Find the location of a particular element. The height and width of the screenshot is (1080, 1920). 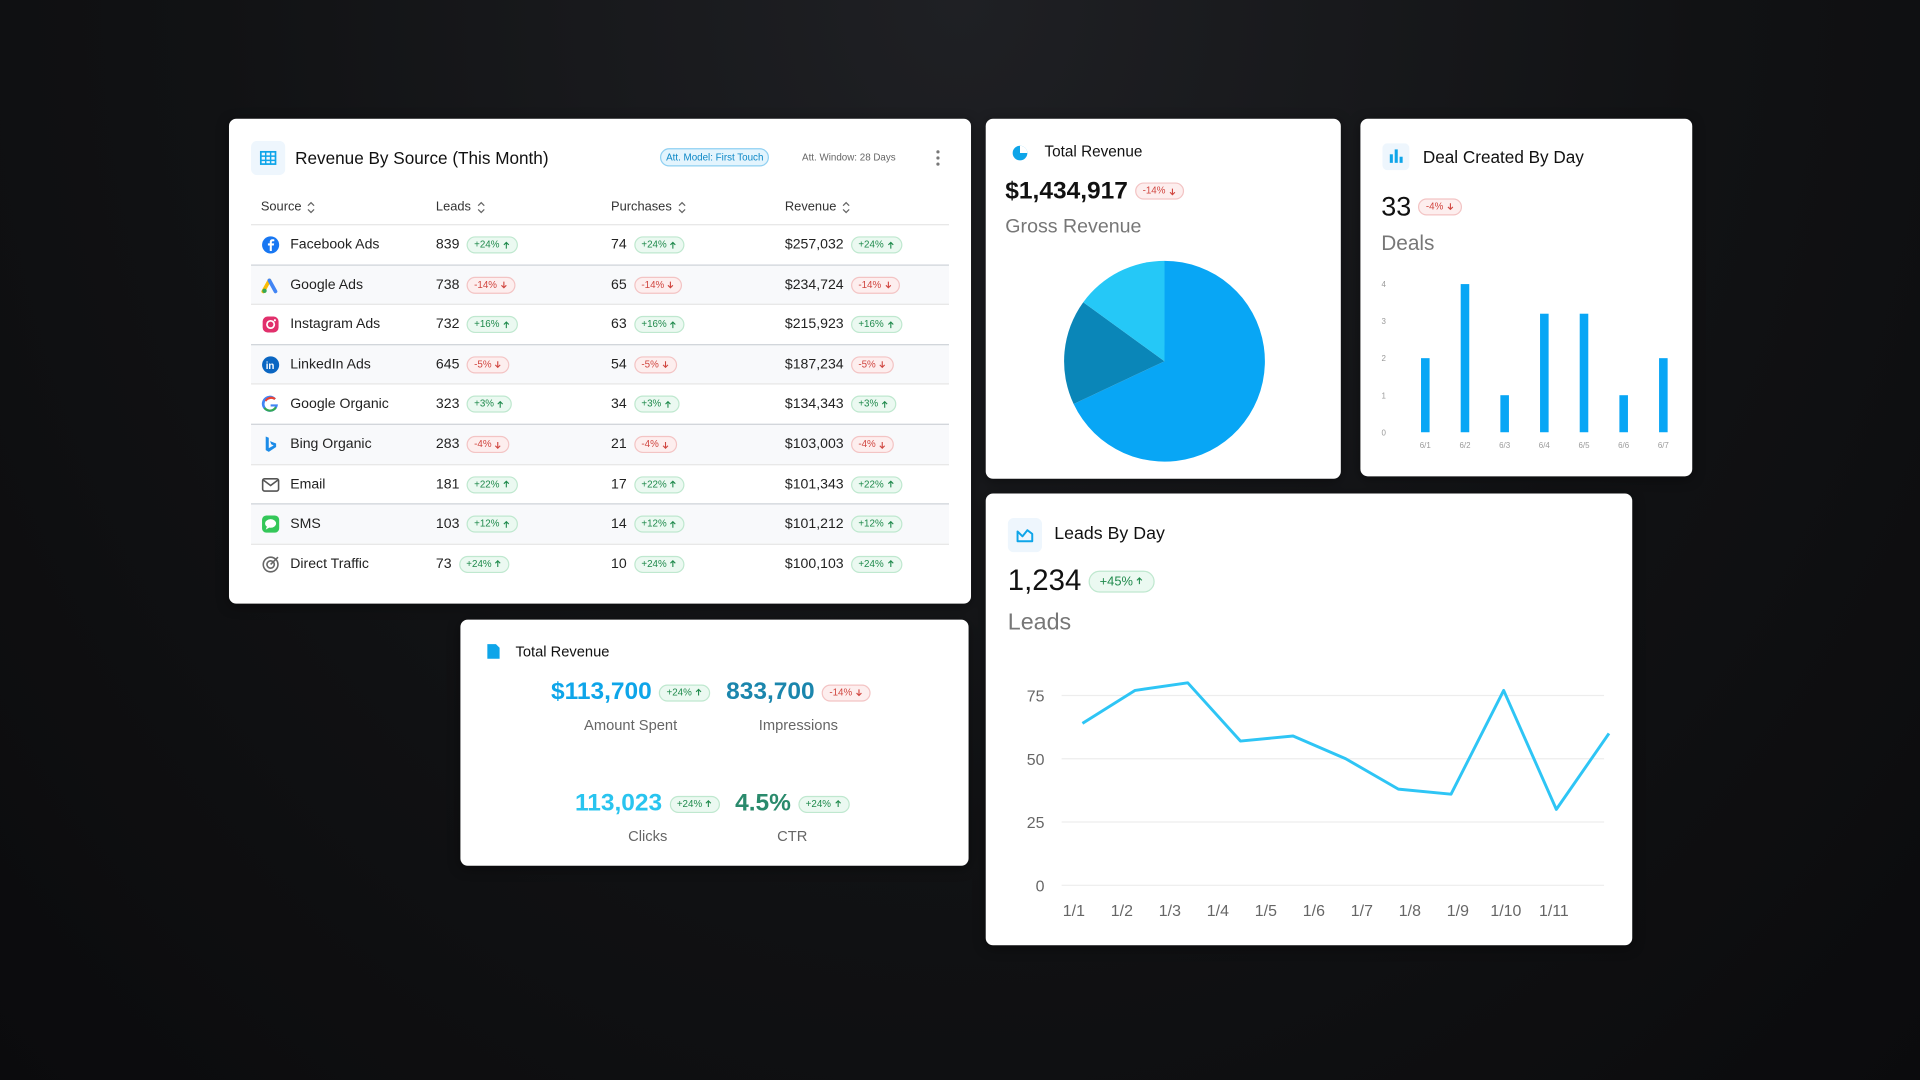

metric-value: 732 is located at coordinates (447, 325).